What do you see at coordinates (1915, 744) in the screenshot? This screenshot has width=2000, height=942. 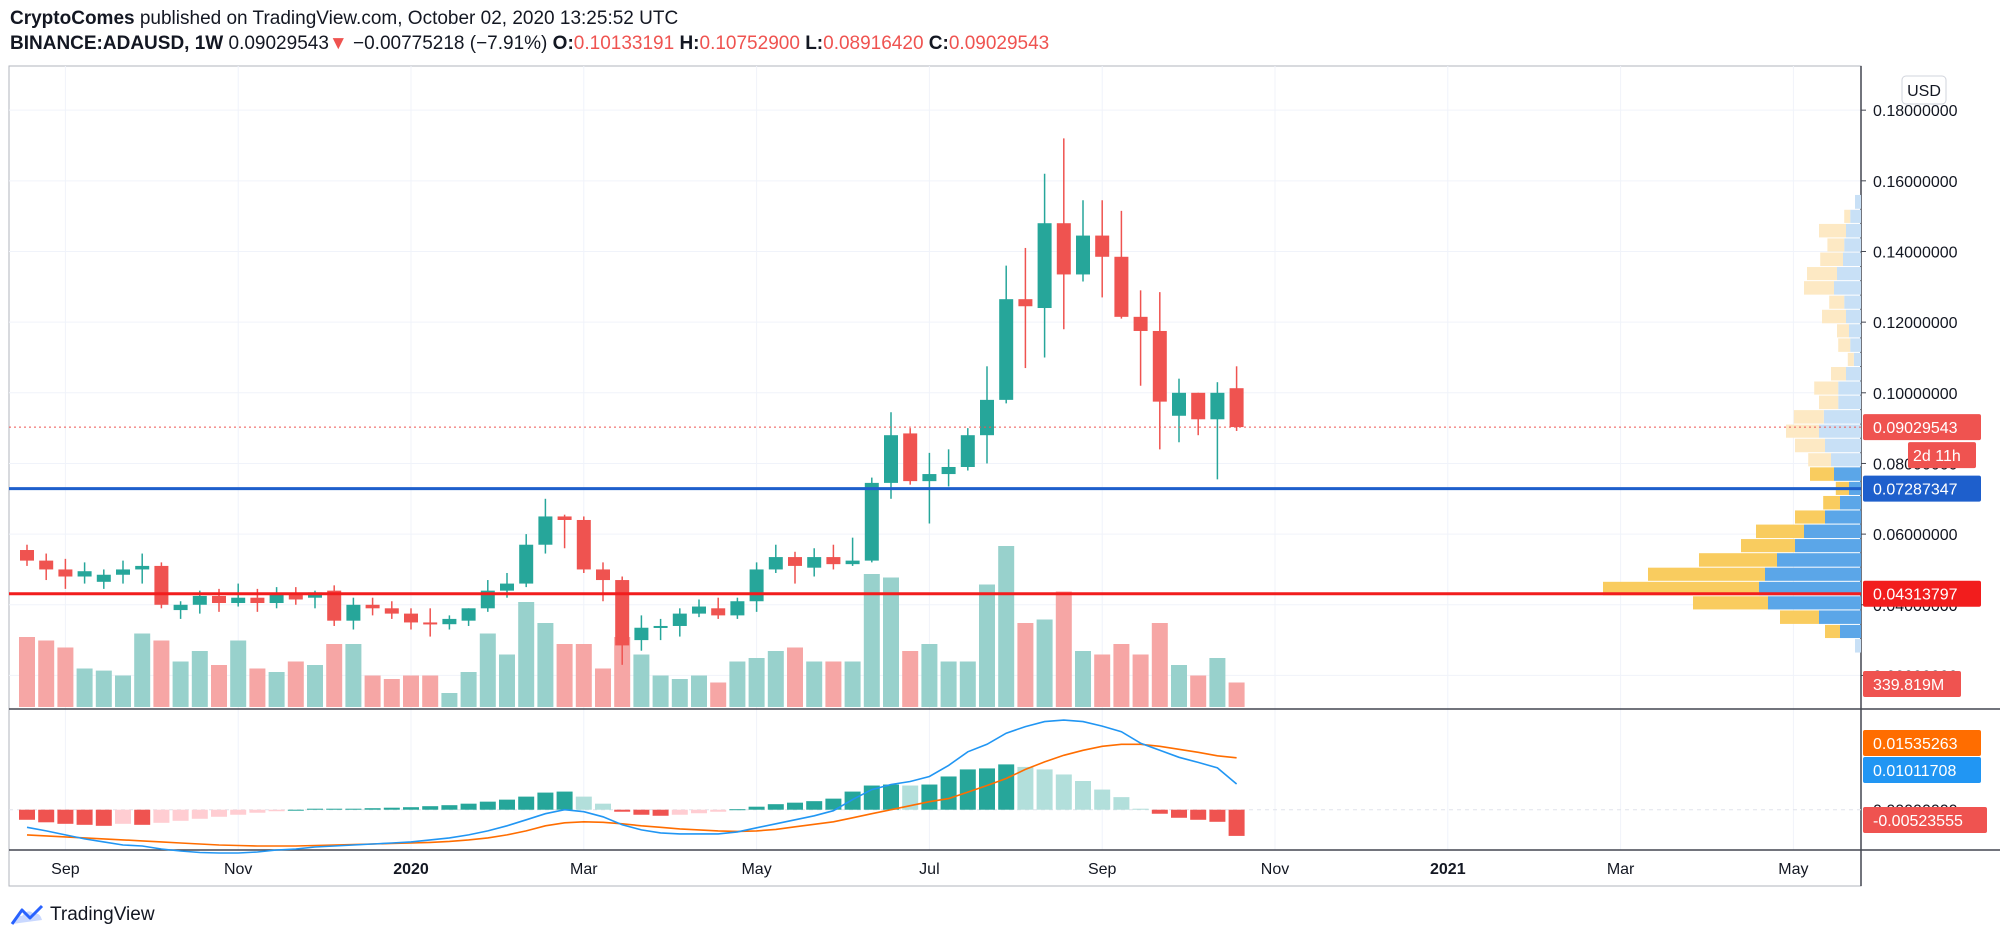 I see `signal-value-tag: 0.01535263` at bounding box center [1915, 744].